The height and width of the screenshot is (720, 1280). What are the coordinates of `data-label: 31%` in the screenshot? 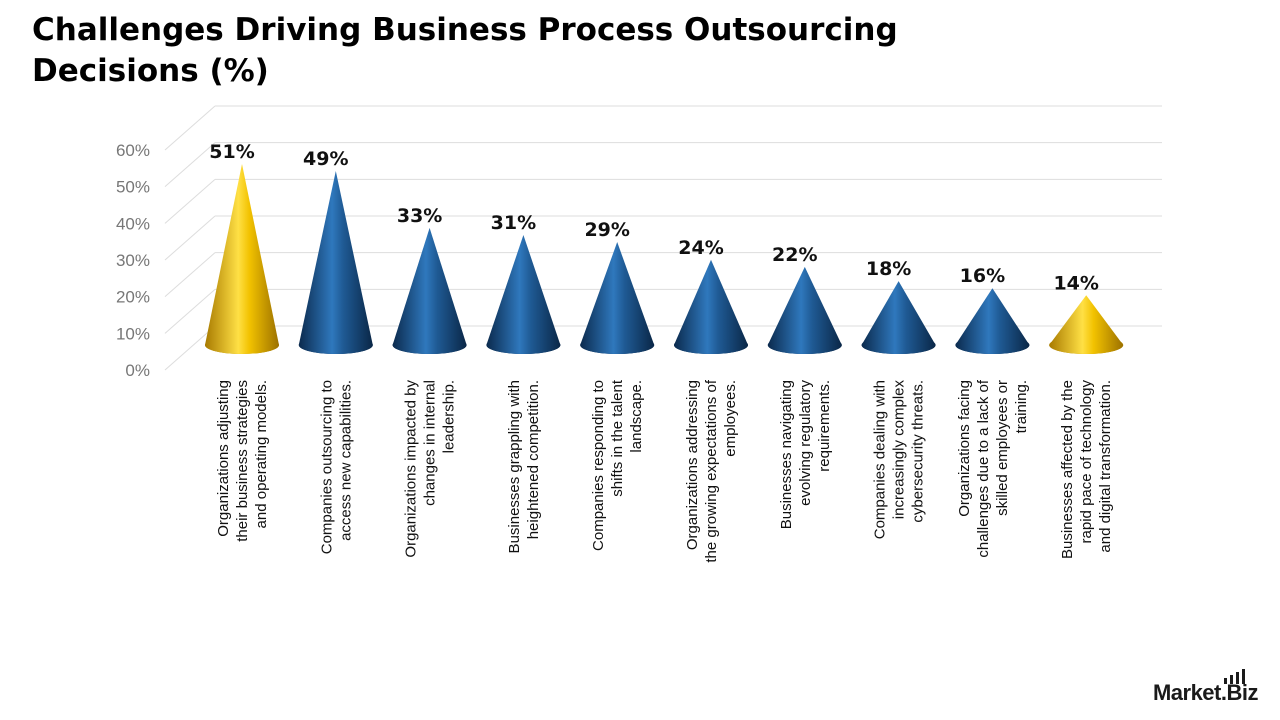 It's located at (513, 223).